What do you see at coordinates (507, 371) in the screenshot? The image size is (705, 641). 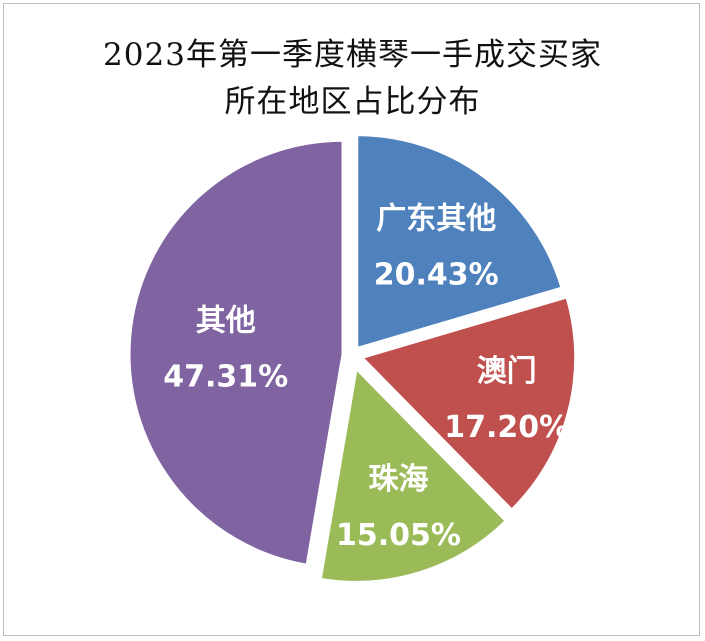 I see `slice-label-1: 澳门` at bounding box center [507, 371].